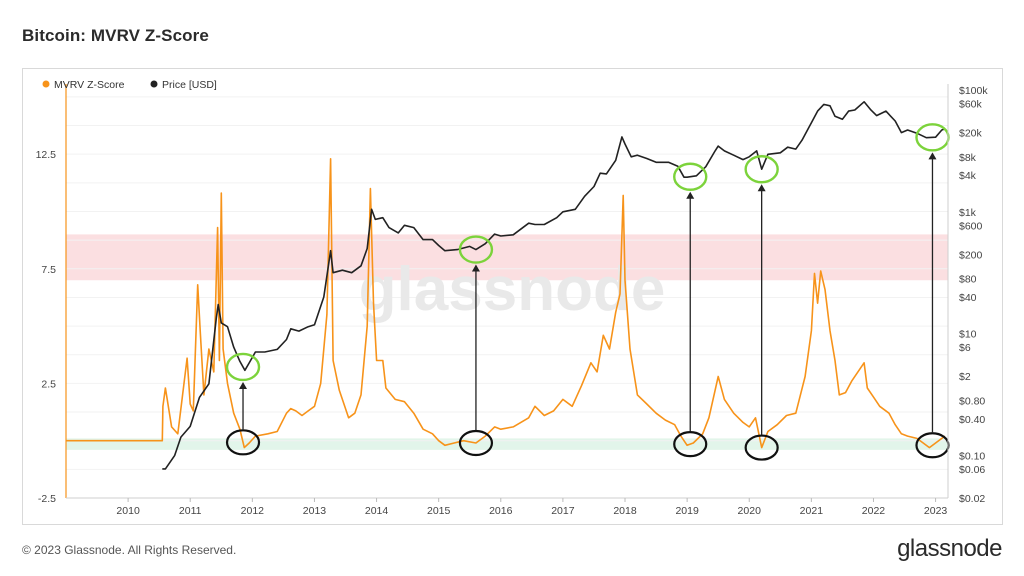  What do you see at coordinates (812, 511) in the screenshot?
I see `x-tick-label: 2021` at bounding box center [812, 511].